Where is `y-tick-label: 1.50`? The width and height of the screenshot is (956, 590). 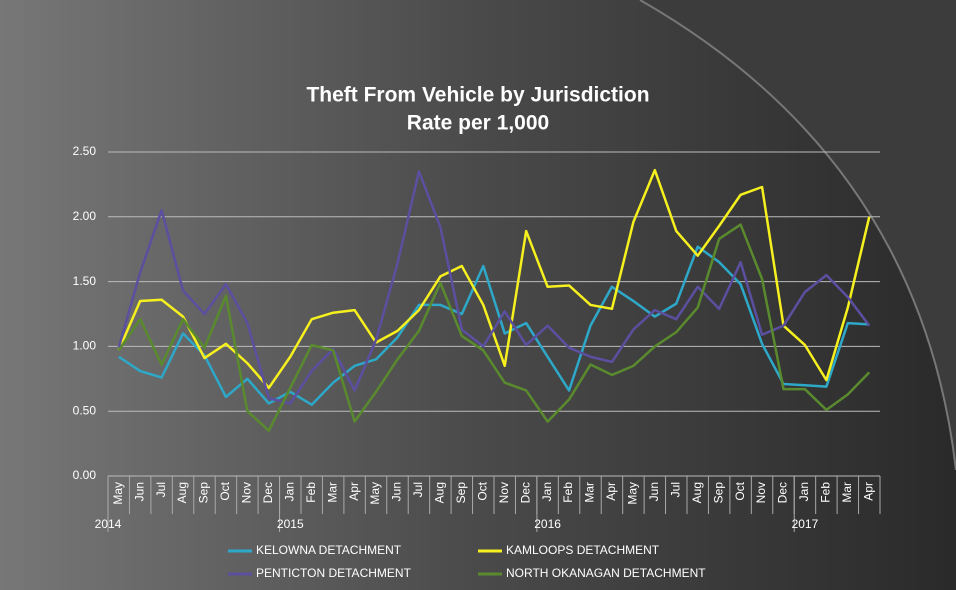
y-tick-label: 1.50 is located at coordinates (85, 281).